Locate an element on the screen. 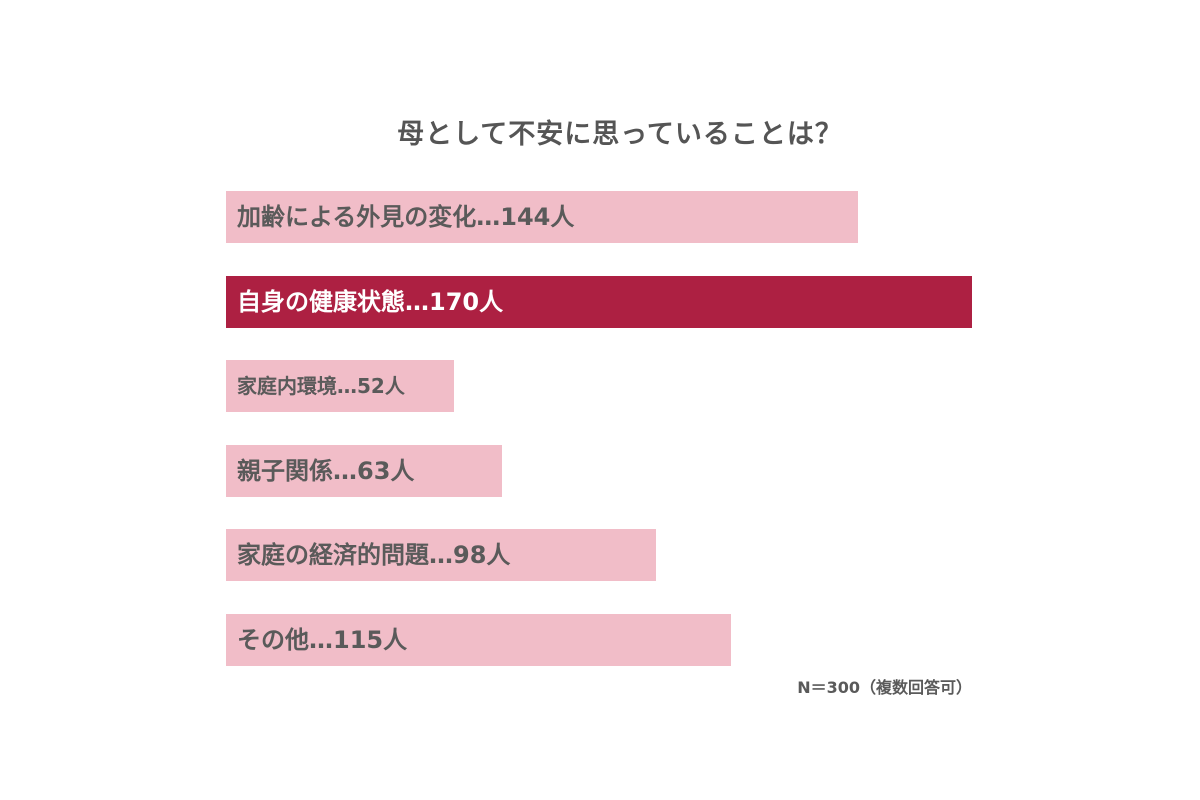 The image size is (1200, 800). bar-3: 家庭内環境…52人 is located at coordinates (340, 386).